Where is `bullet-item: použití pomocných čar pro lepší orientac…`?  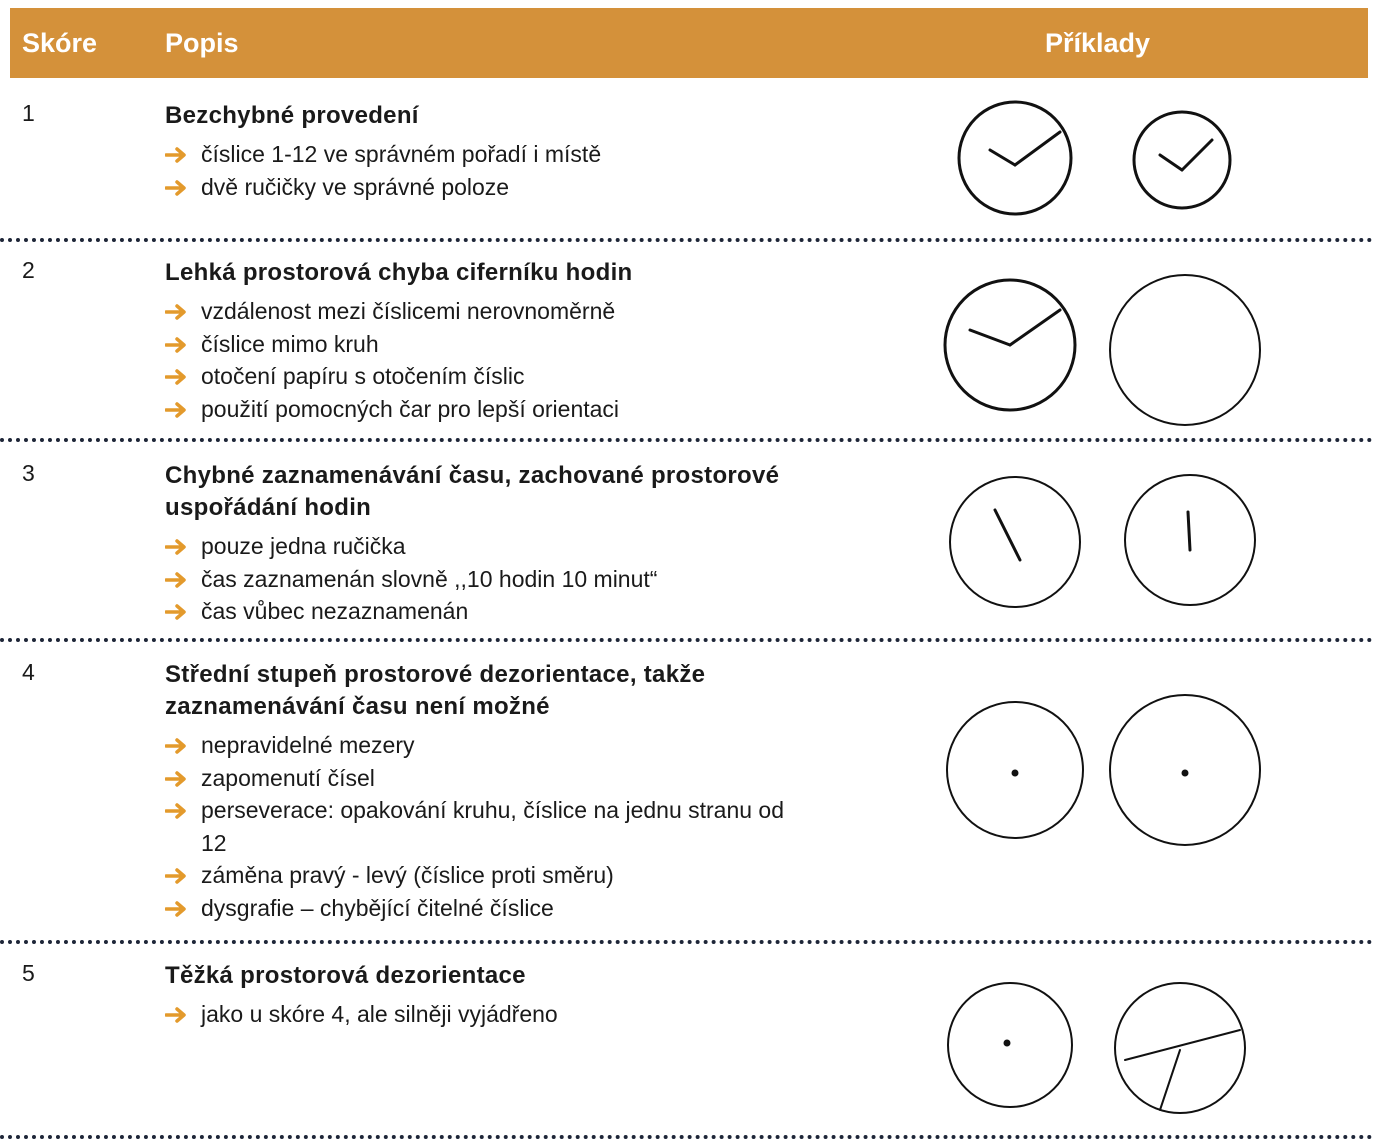
bullet-item: použití pomocných čar pro lepší orientac… is located at coordinates (478, 409).